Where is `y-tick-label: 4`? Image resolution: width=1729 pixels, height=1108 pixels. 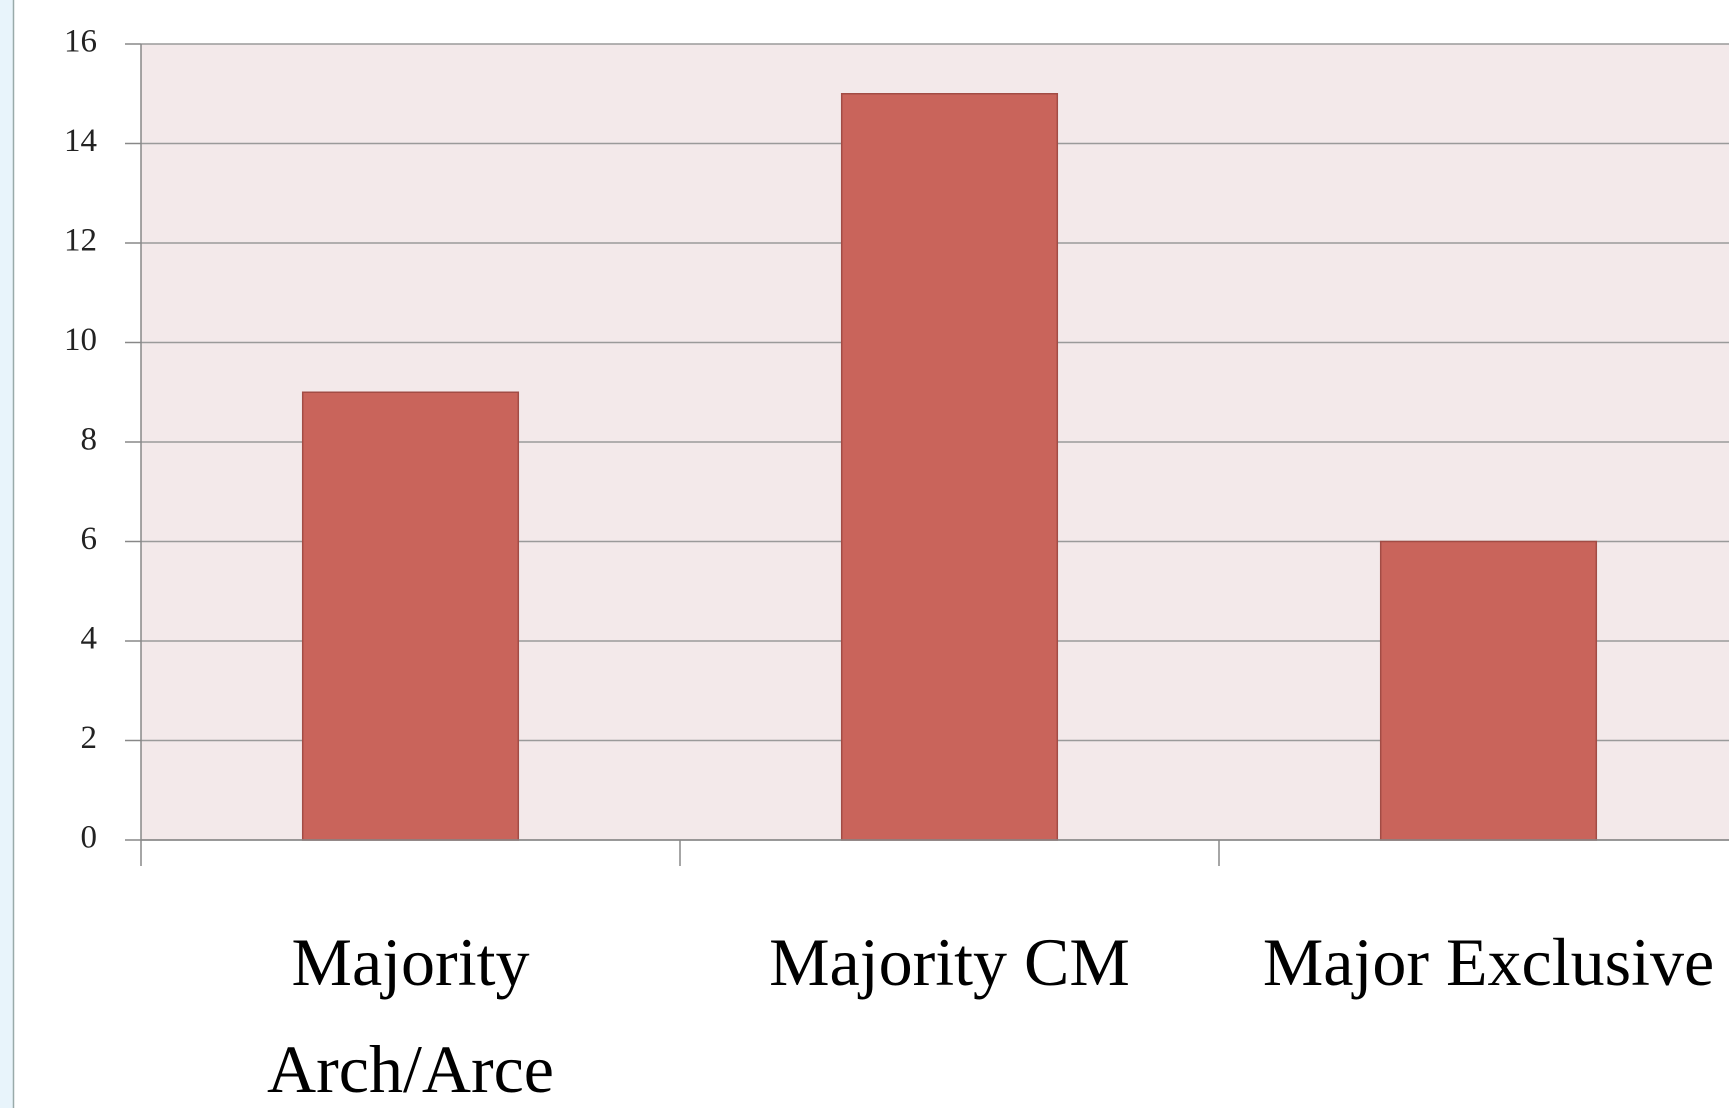 y-tick-label: 4 is located at coordinates (89, 639).